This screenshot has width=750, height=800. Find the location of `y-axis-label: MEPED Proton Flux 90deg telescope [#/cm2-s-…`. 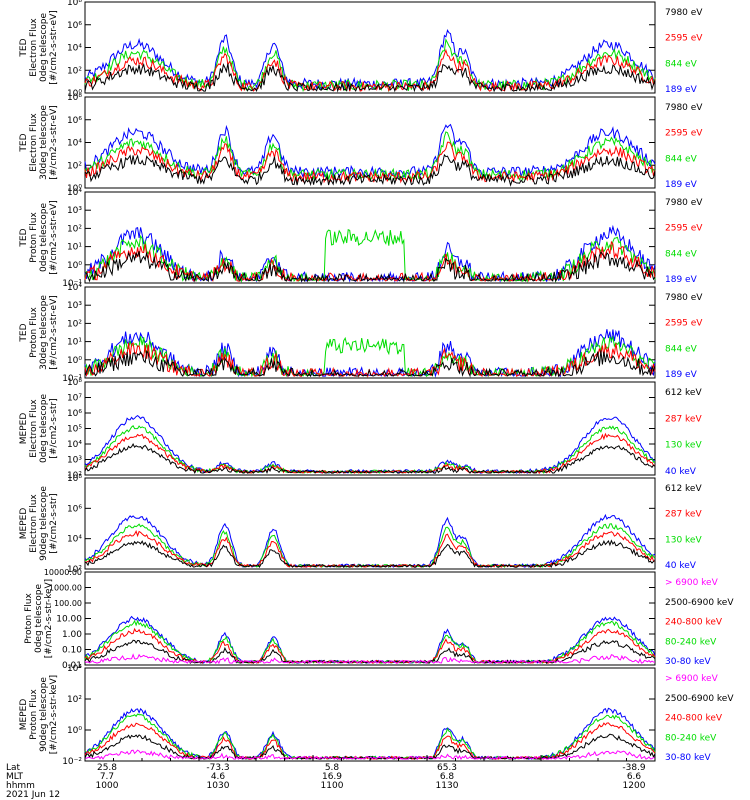

y-axis-label: MEPED Proton Flux 90deg telescope [#/cm2-s-… is located at coordinates (39, 714).